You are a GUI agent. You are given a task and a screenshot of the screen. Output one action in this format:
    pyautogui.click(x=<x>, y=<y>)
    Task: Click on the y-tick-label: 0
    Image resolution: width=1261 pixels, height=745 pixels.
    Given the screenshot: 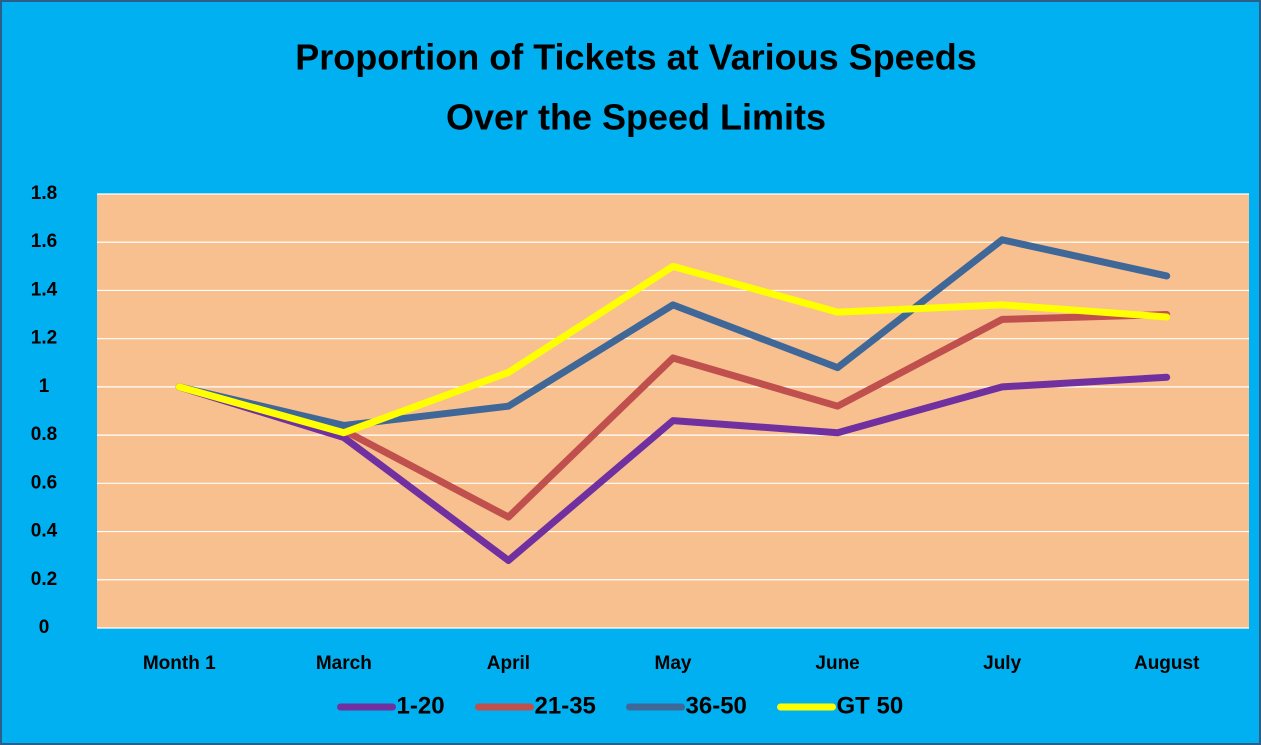 What is the action you would take?
    pyautogui.click(x=44, y=627)
    